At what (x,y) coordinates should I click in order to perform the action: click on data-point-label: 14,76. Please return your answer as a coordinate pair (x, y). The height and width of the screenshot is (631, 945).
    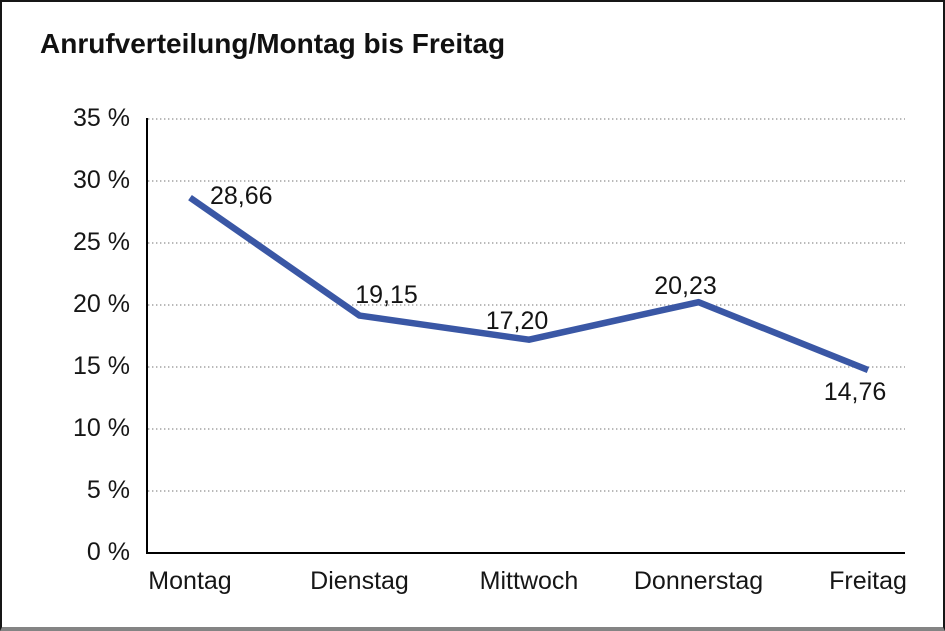
    Looking at the image, I should click on (855, 391).